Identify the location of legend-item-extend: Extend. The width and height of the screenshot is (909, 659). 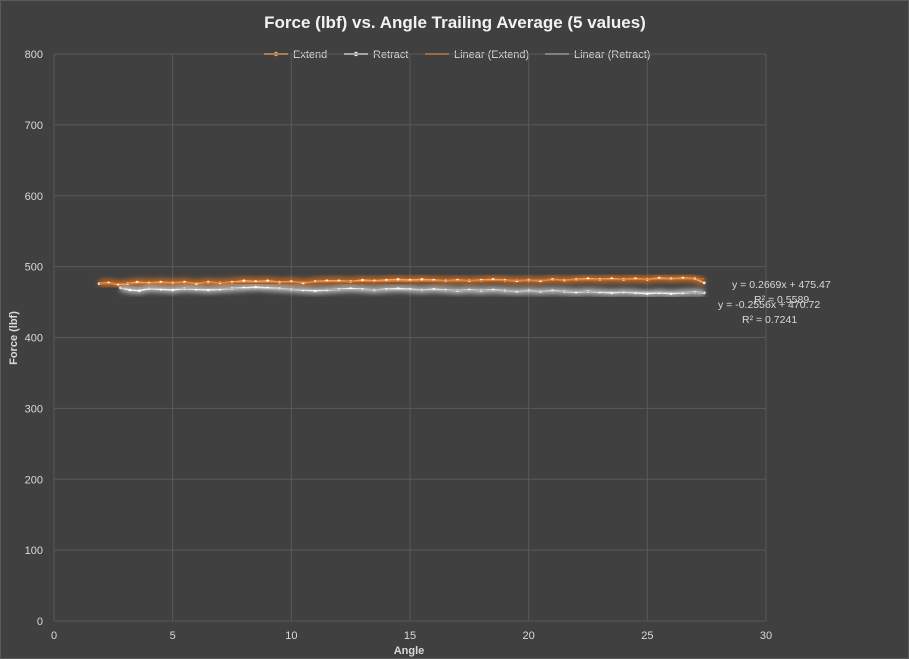
(295, 55).